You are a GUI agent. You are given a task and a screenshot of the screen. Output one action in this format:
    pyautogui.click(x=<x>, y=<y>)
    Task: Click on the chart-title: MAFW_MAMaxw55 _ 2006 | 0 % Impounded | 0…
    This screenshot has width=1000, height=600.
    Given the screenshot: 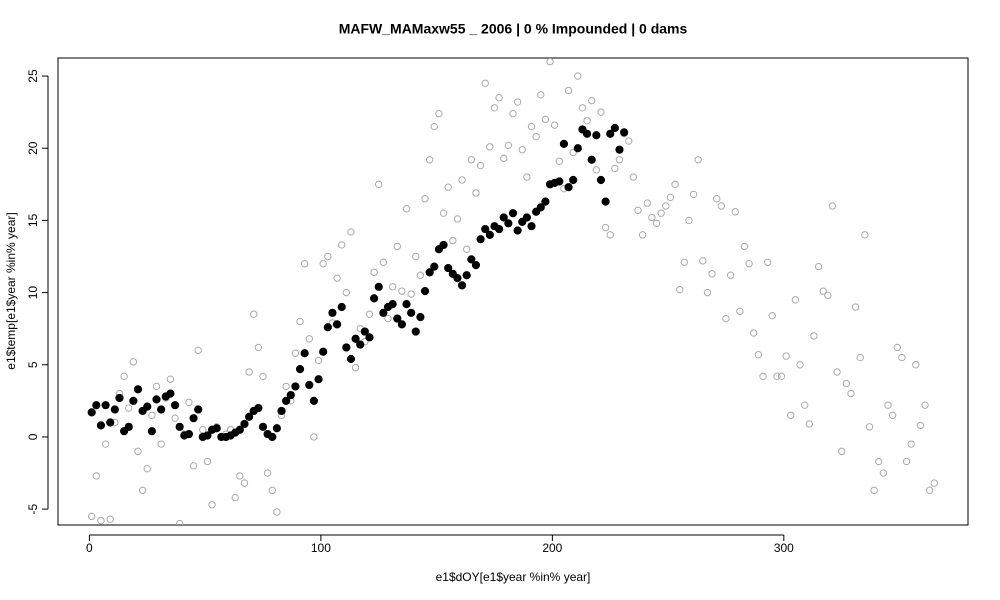 What is the action you would take?
    pyautogui.click(x=513, y=29)
    